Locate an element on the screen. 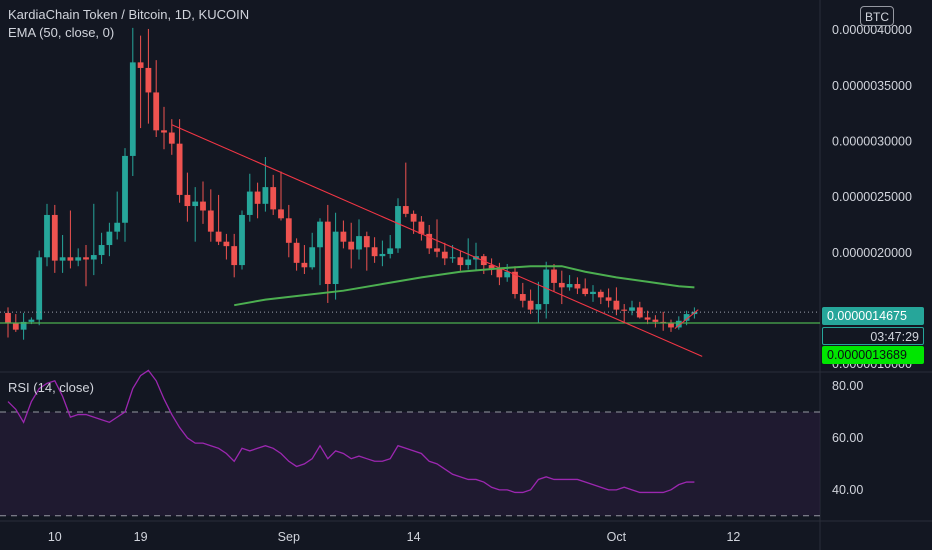 Image resolution: width=932 pixels, height=550 pixels. time-tick-label: 14 is located at coordinates (414, 537).